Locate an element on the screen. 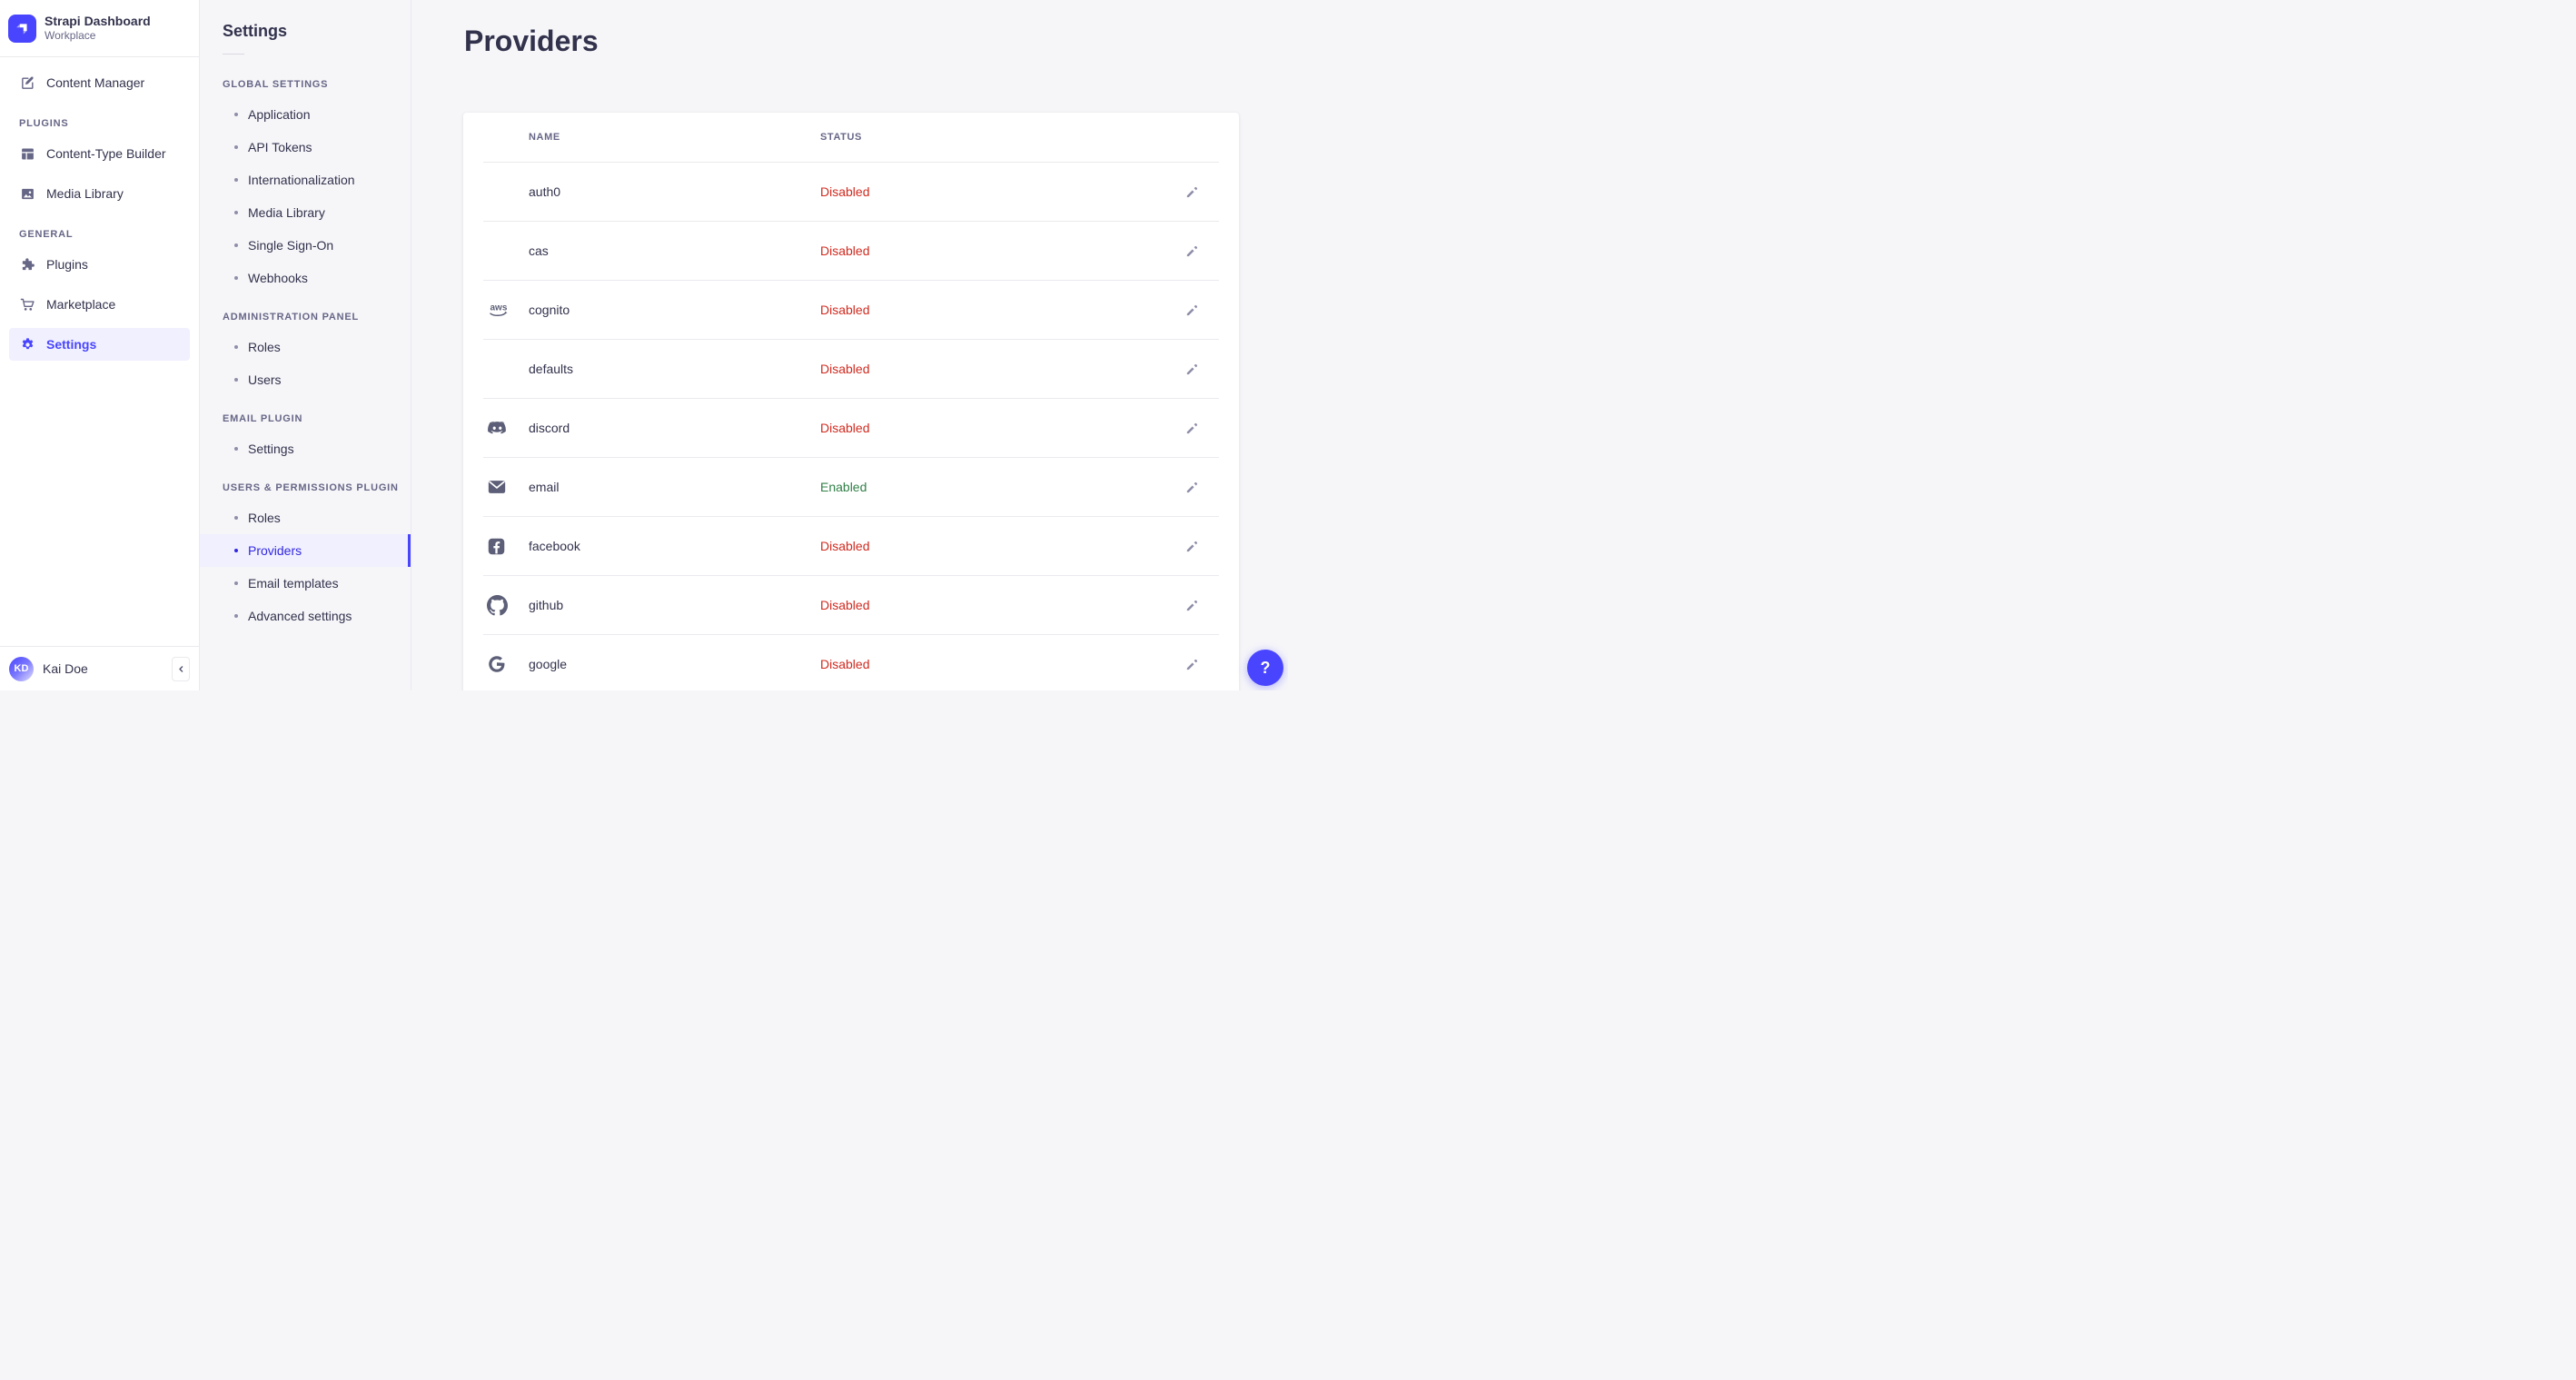  subnav-section-label: GLOBAL SETTINGS is located at coordinates (276, 84).